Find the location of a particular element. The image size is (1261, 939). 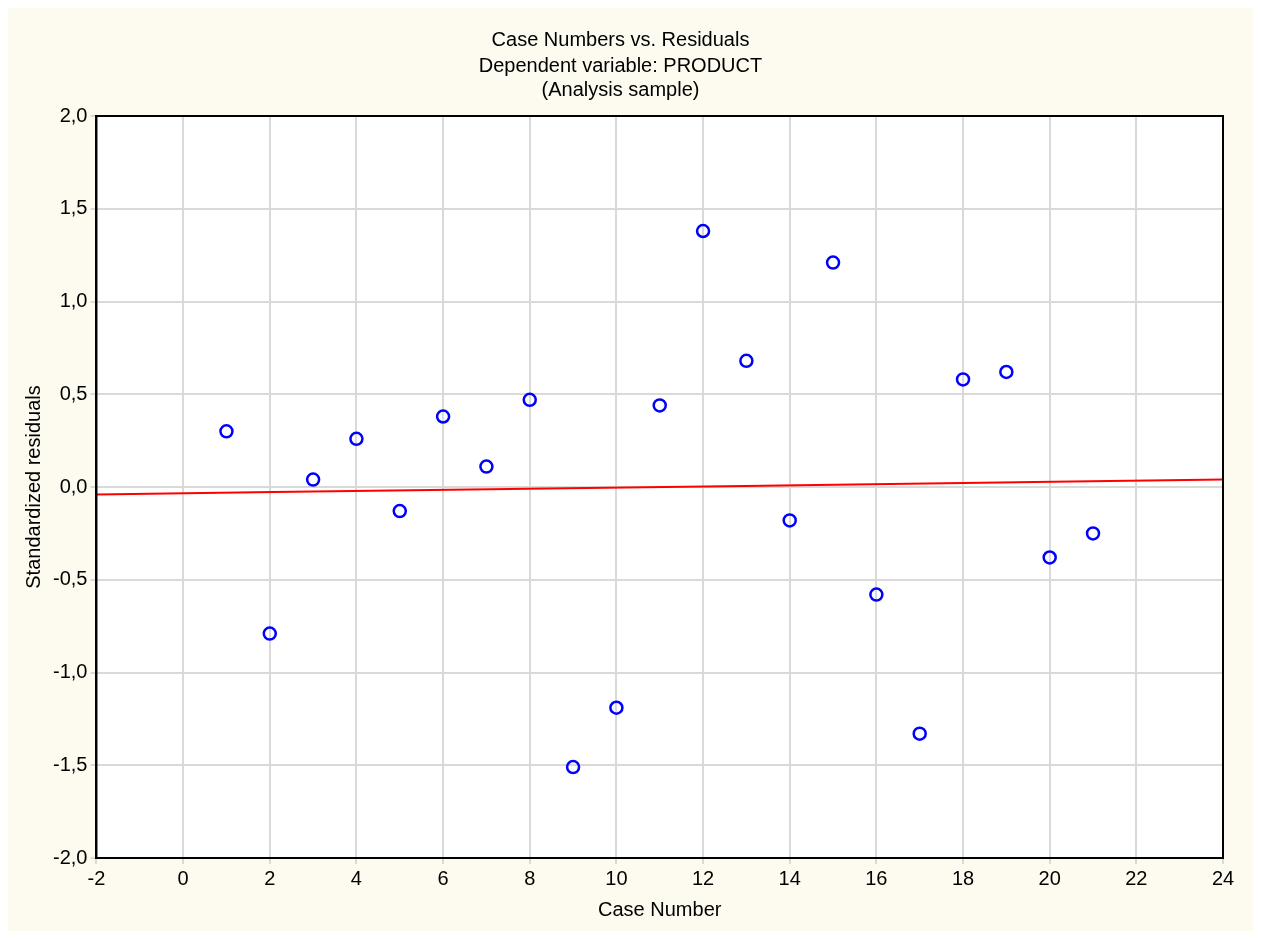

y-tick-label: -1,0 is located at coordinates (70, 671).